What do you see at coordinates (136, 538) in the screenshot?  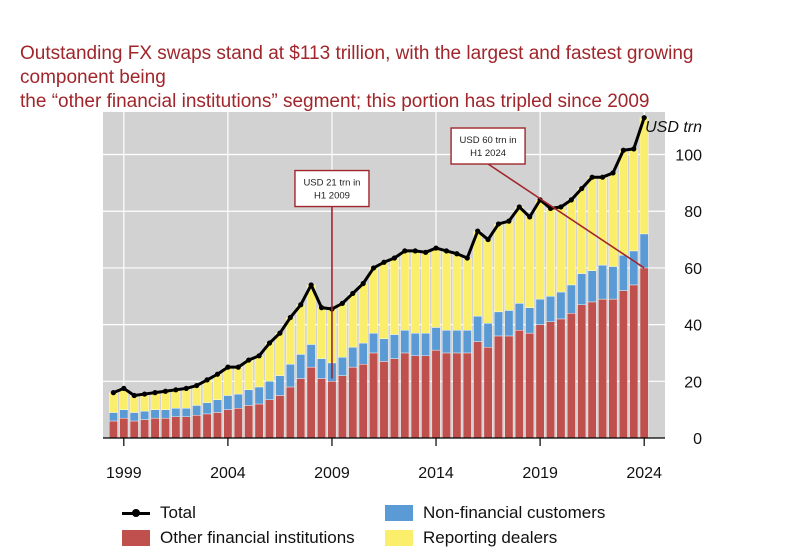 I see `legend-other-financial-swatch` at bounding box center [136, 538].